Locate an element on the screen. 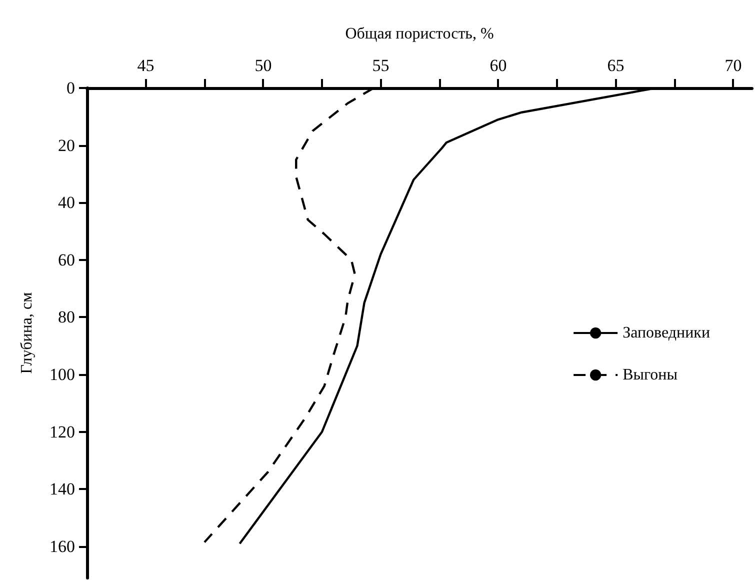 This screenshot has width=755, height=583. y-tick-label: 60 is located at coordinates (66, 260).